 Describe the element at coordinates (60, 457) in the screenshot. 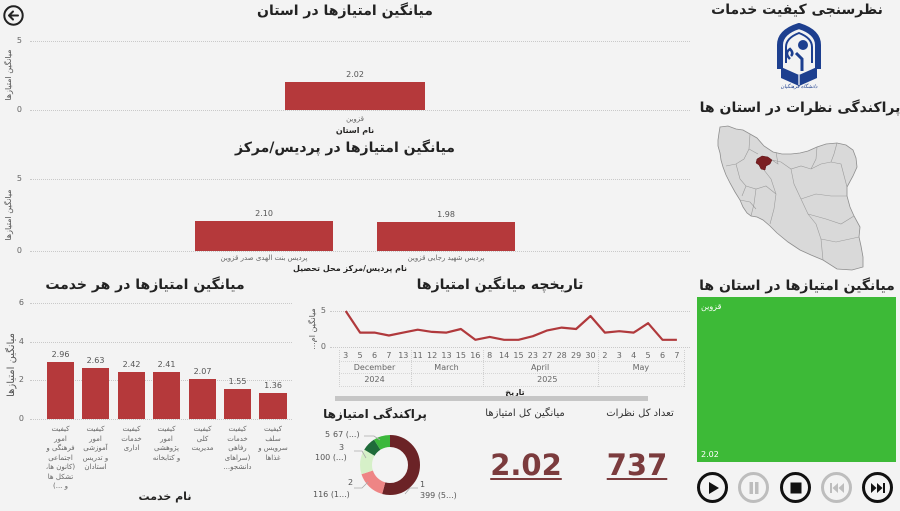

I see `service-category-label: اجتماعی` at that location.